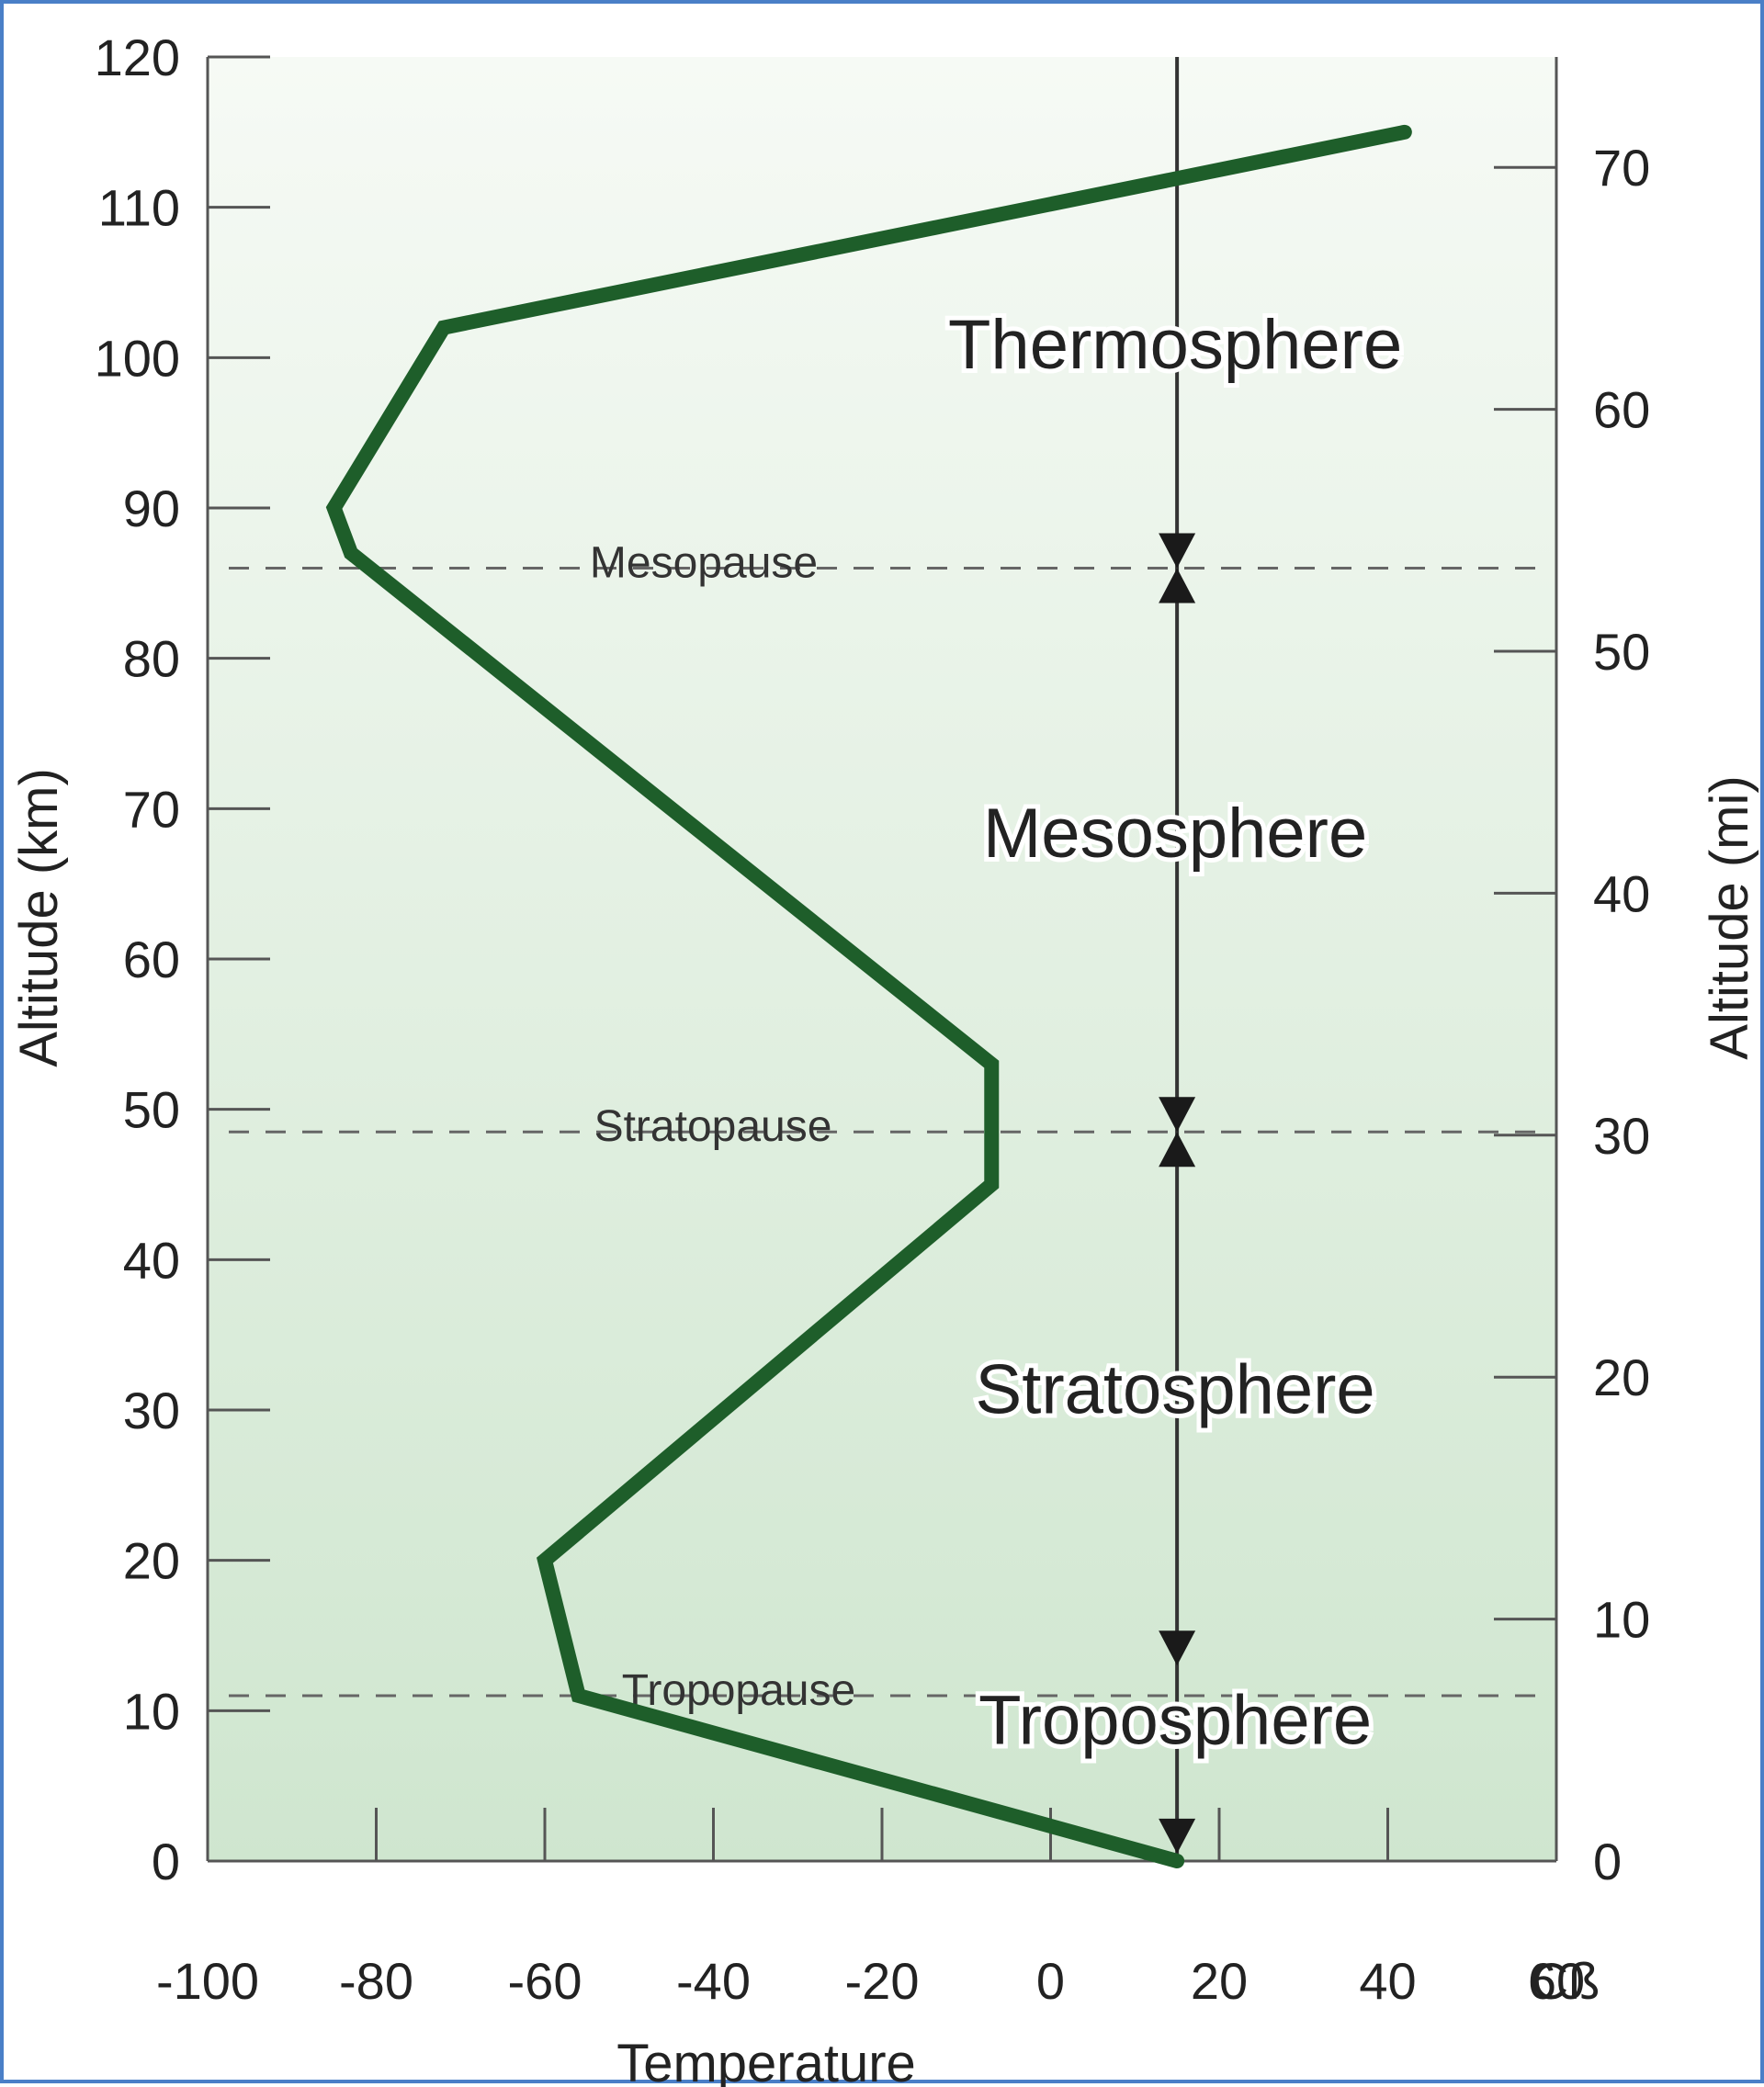  I want to click on right-tick-label: 0, so click(1607, 1861).